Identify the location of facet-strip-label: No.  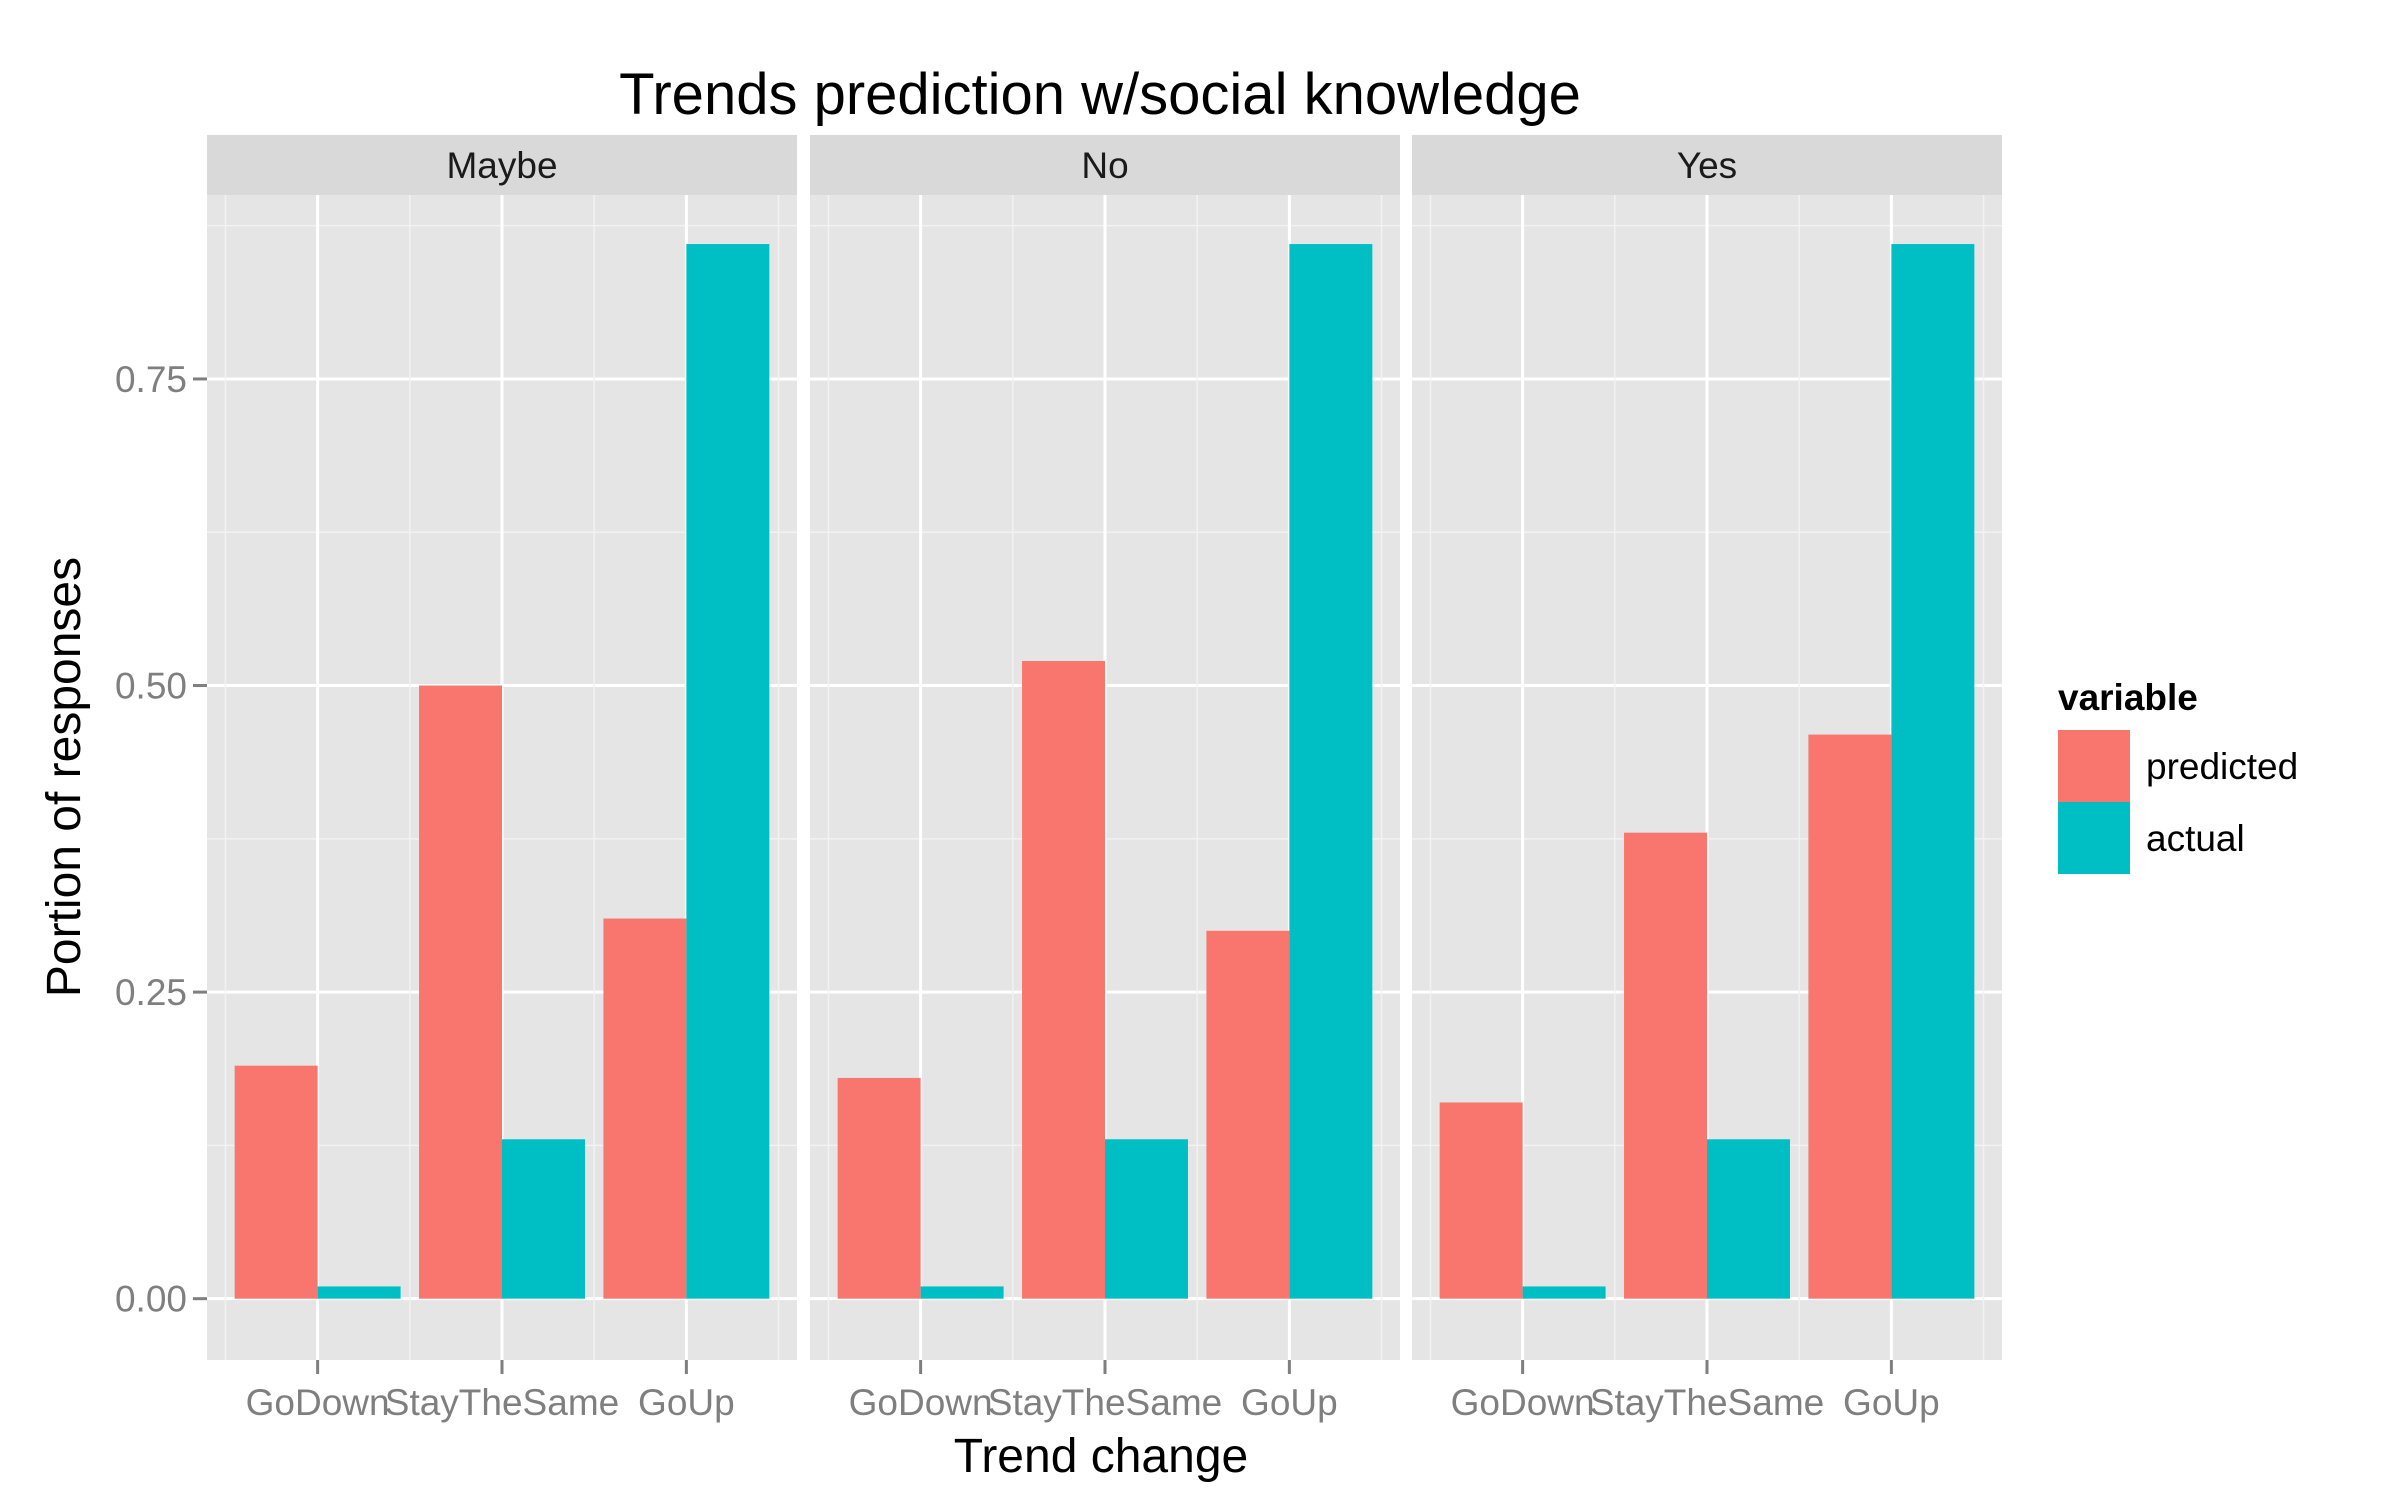
(1104, 165).